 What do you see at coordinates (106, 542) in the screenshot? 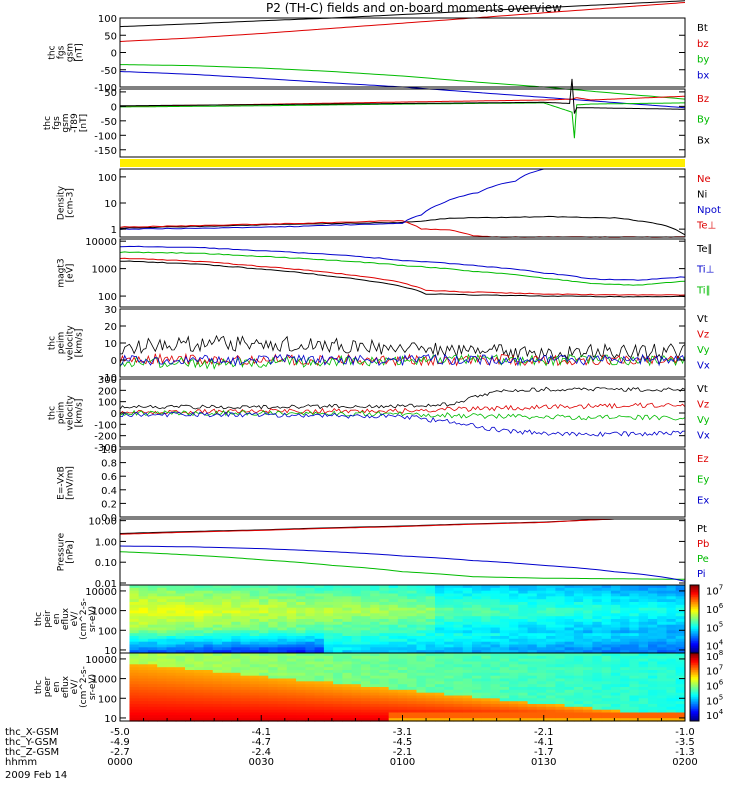
I see `y-tick-label: 1.00` at bounding box center [106, 542].